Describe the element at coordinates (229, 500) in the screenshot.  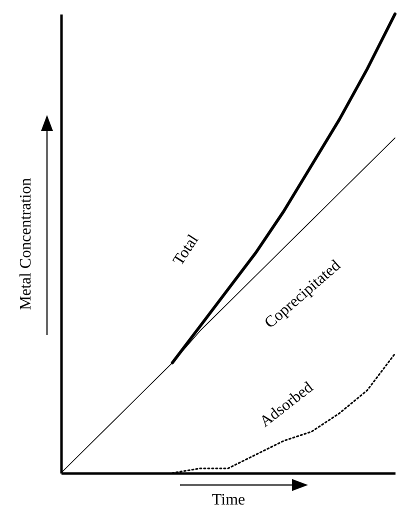
I see `x-axis-title: Time` at that location.